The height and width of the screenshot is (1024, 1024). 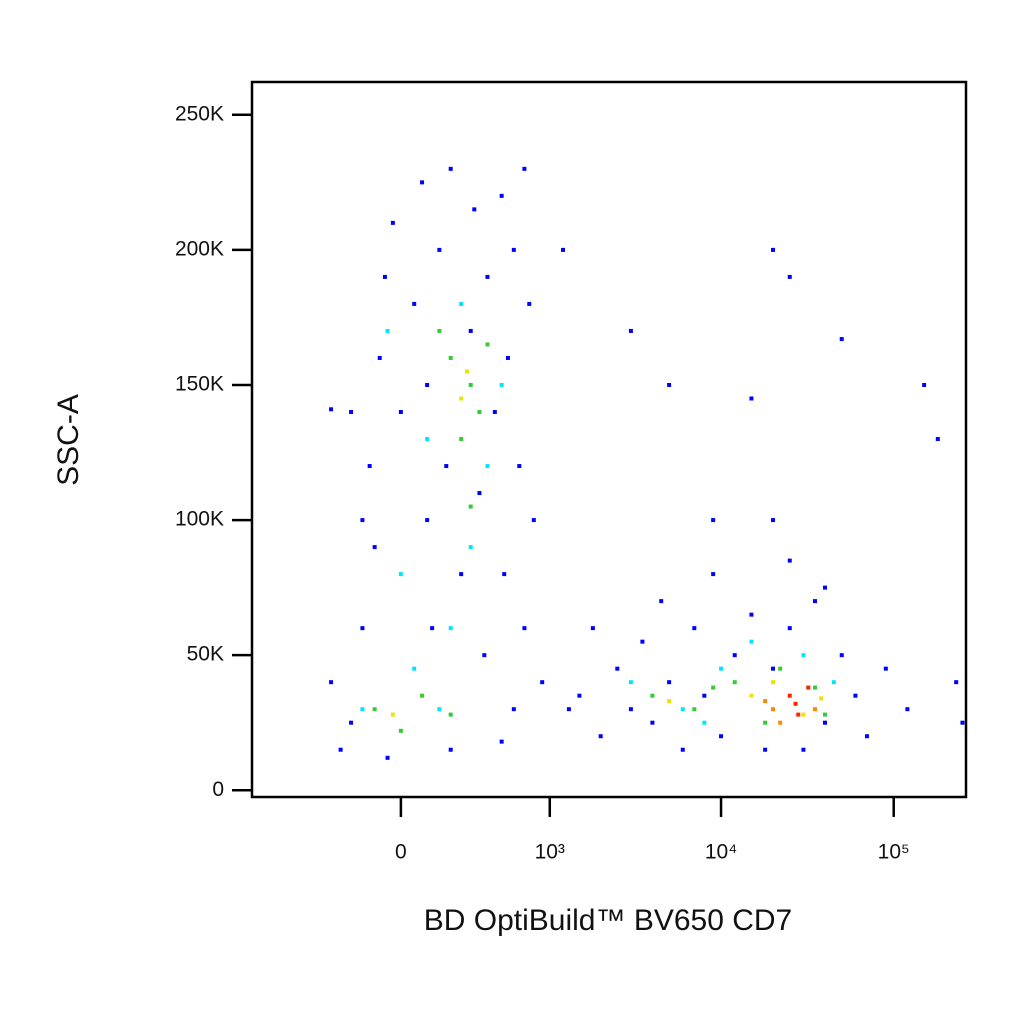 I want to click on x-tick-label: 10³, so click(x=550, y=852).